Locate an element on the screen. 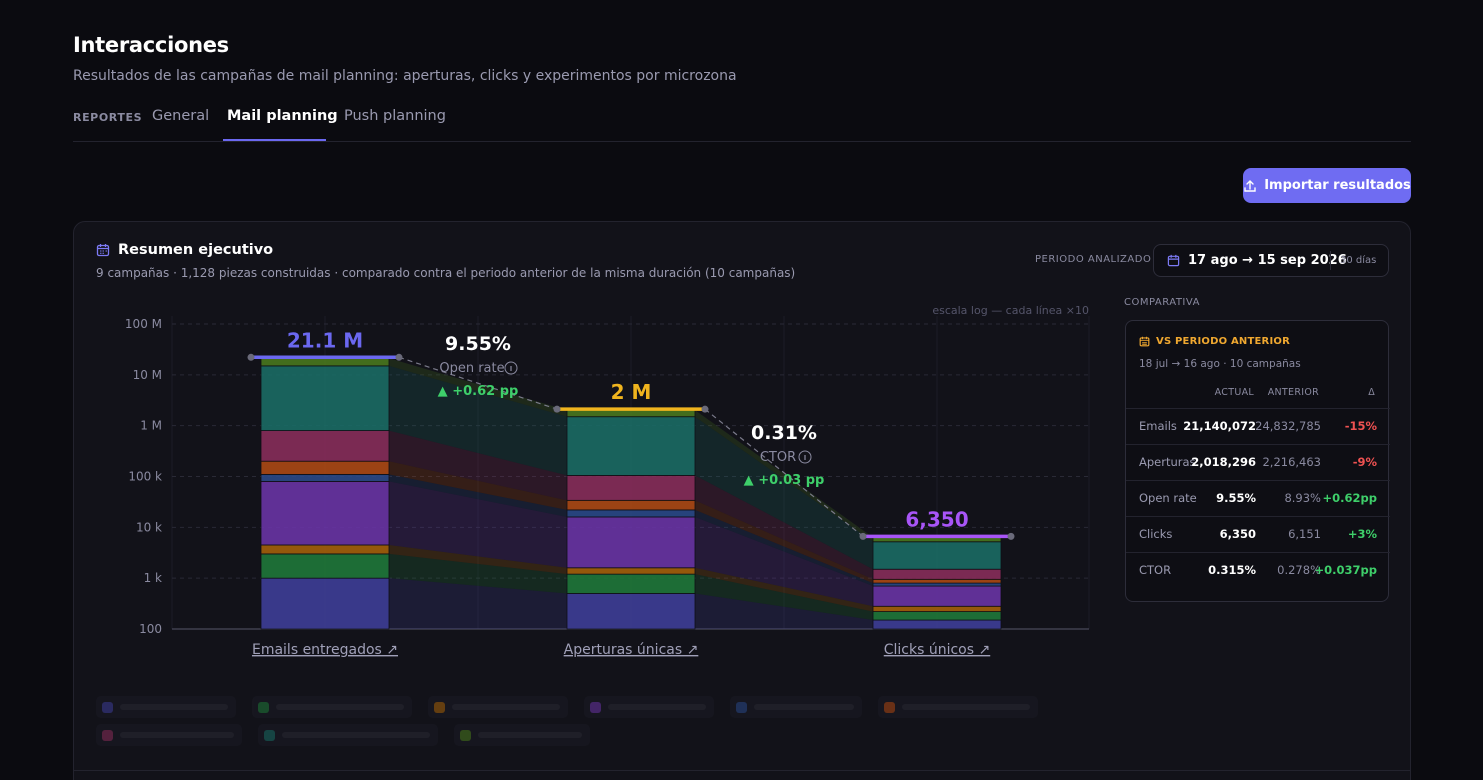 The image size is (1483, 780). previous-value: 0.278% is located at coordinates (1299, 570).